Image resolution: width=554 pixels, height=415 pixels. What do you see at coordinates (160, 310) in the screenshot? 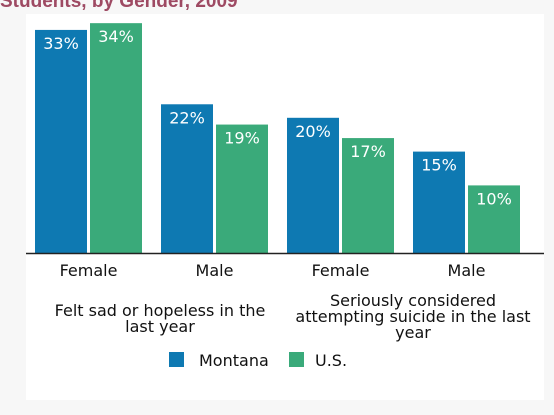
I see `group-label-0-line-0: Felt sad or hopeless in the` at bounding box center [160, 310].